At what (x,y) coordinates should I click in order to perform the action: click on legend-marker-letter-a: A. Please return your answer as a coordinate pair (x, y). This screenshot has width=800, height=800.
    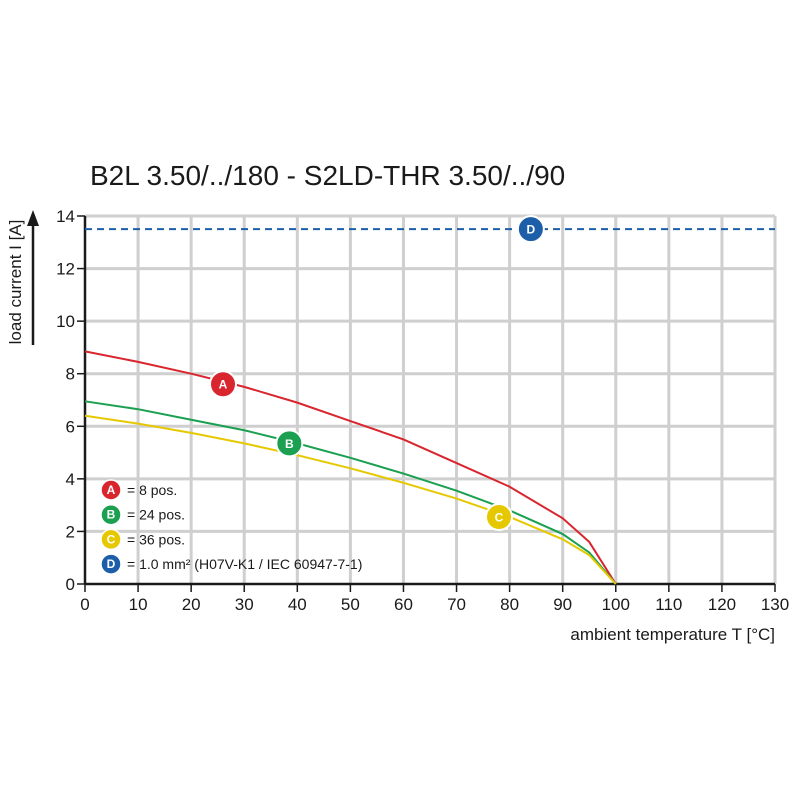
    Looking at the image, I should click on (111, 490).